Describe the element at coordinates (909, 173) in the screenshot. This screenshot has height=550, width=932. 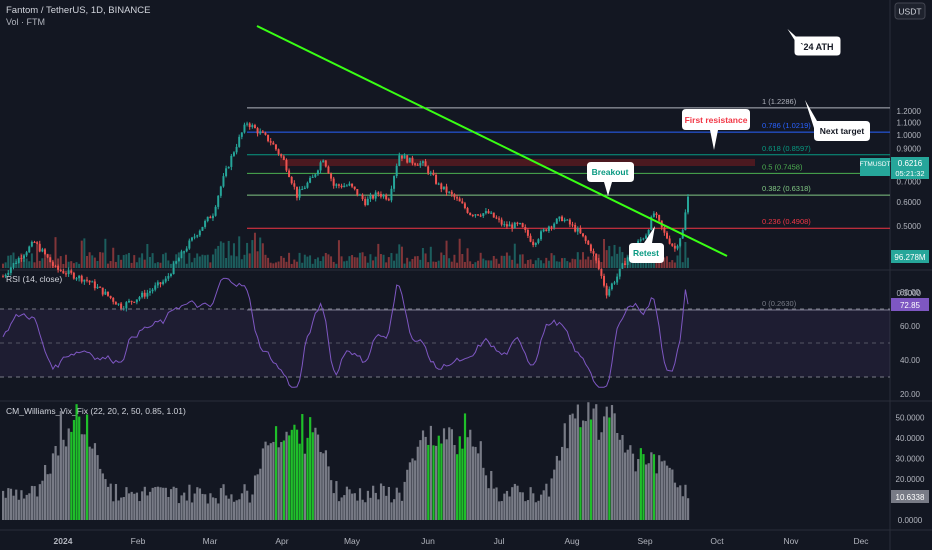
I see `countdown: 05:21:32` at that location.